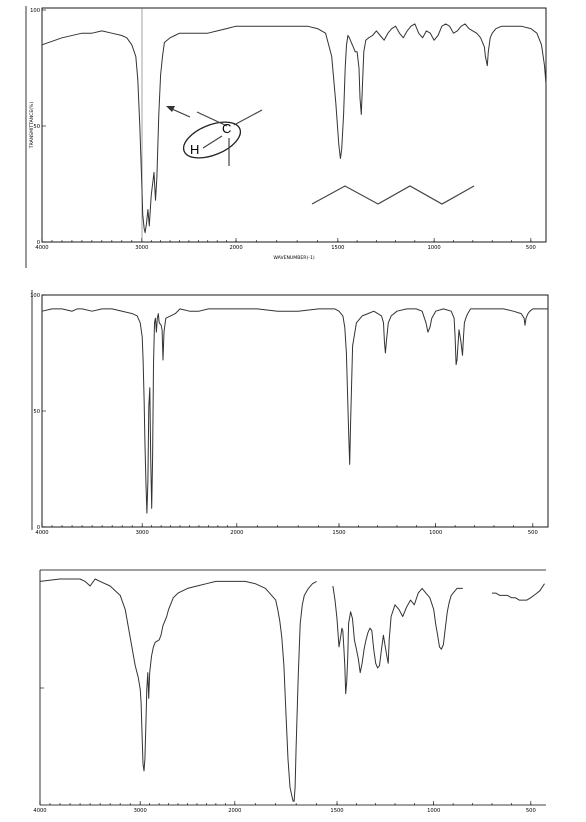  I want to click on x-axis-label: WAVENUMBER(-1), so click(294, 258).